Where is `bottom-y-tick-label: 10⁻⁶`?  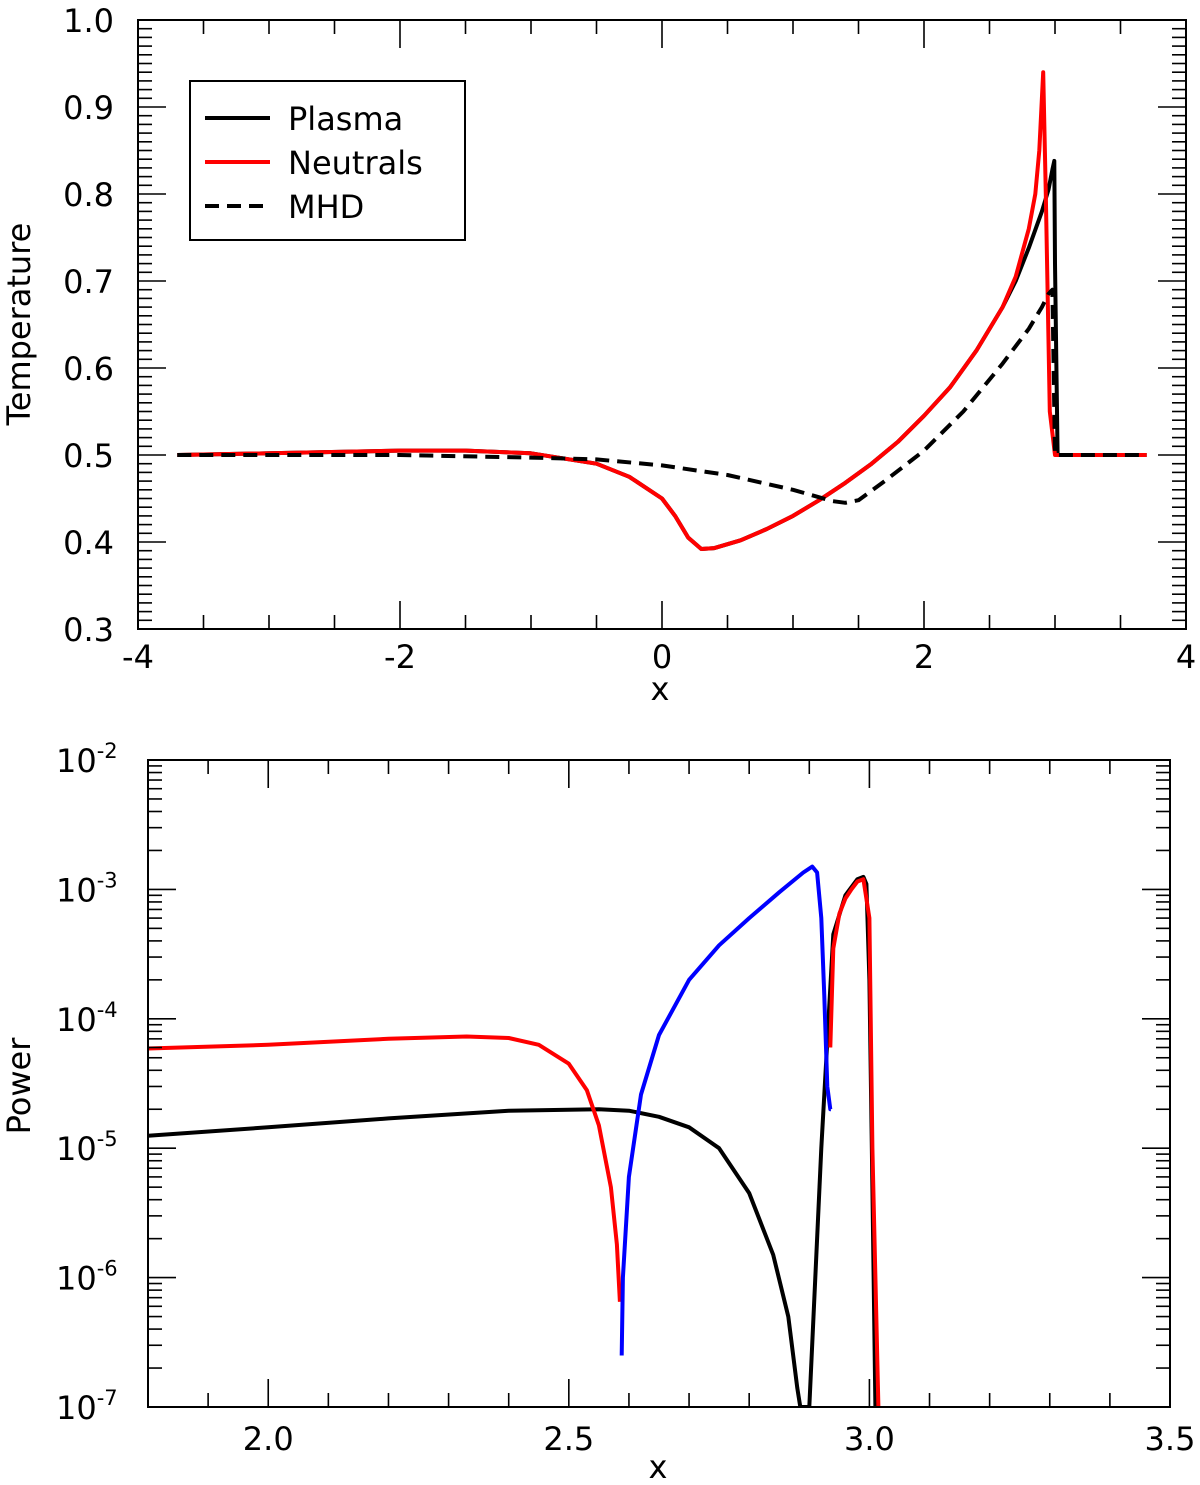
bottom-y-tick-label: 10⁻⁶ is located at coordinates (87, 1277).